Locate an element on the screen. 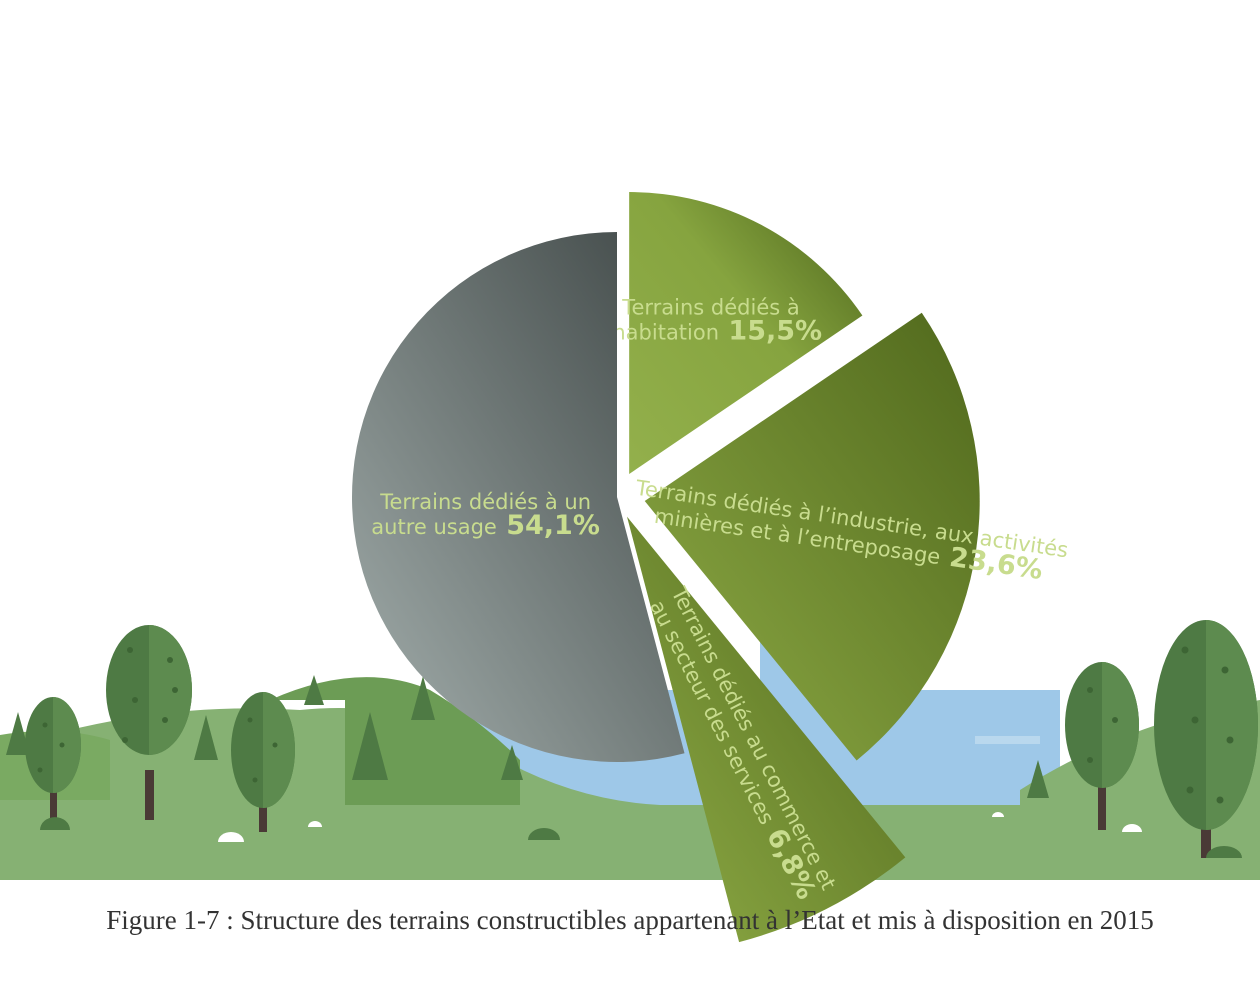  pie-slice-label-1: Terrains dédiés àl’habitation 15,5% is located at coordinates (711, 320).